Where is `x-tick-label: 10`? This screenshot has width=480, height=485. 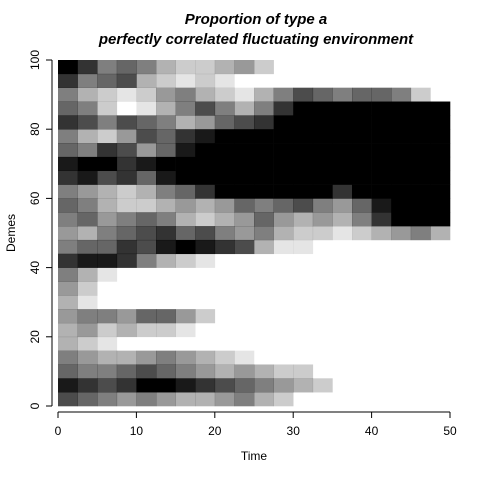 x-tick-label: 10 is located at coordinates (137, 431).